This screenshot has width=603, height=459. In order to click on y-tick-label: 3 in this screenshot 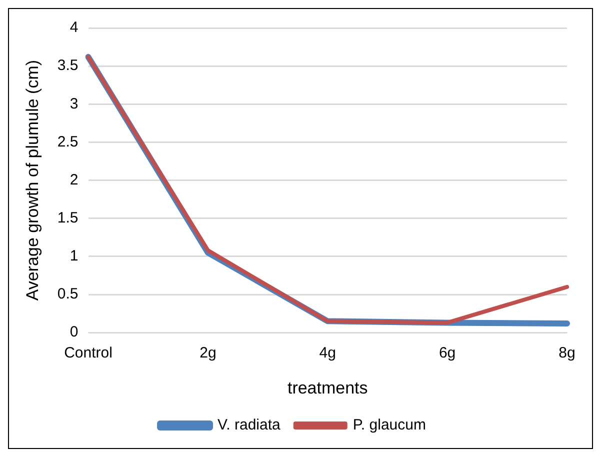, I will do `click(74, 103)`.